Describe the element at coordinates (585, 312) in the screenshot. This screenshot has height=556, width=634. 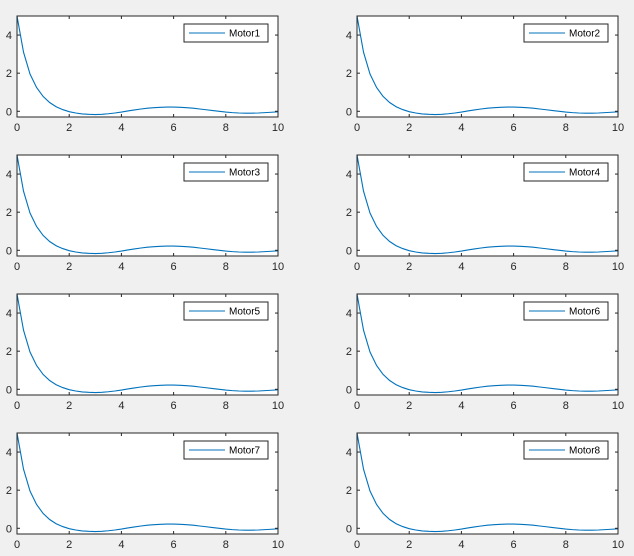
I see `legend-label: Motor6` at that location.